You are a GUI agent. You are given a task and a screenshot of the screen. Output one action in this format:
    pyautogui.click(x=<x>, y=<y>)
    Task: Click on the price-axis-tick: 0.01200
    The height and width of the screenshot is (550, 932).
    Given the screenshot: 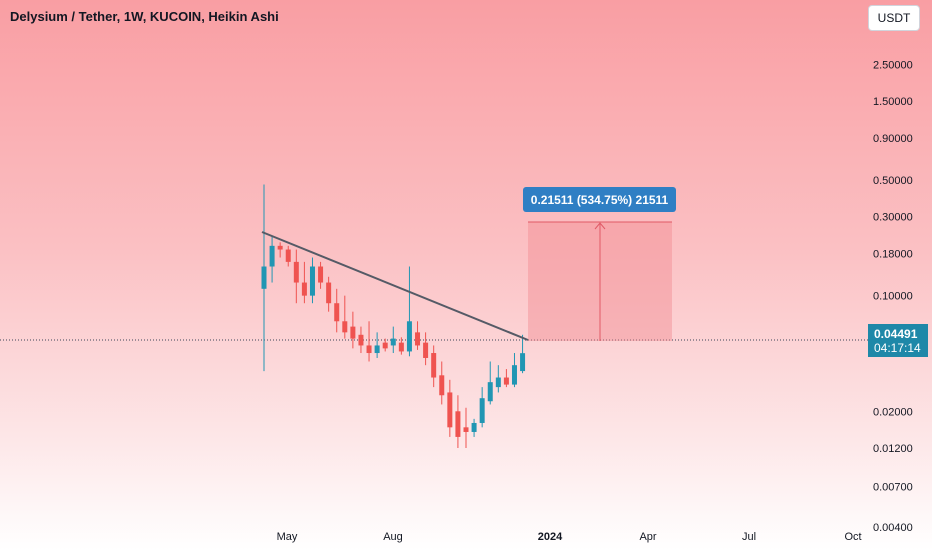 What is the action you would take?
    pyautogui.click(x=893, y=449)
    